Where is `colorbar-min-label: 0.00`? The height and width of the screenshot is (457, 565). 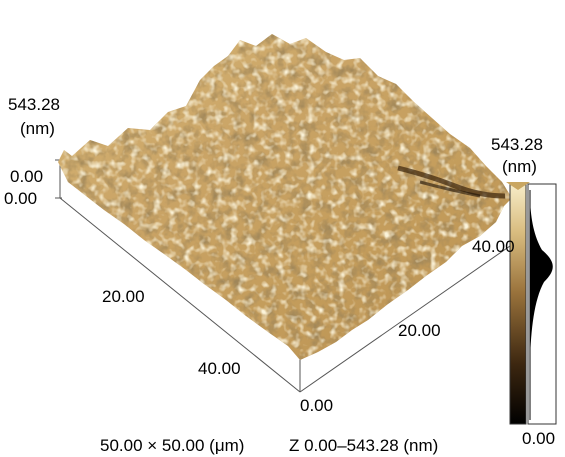 colorbar-min-label: 0.00 is located at coordinates (539, 438).